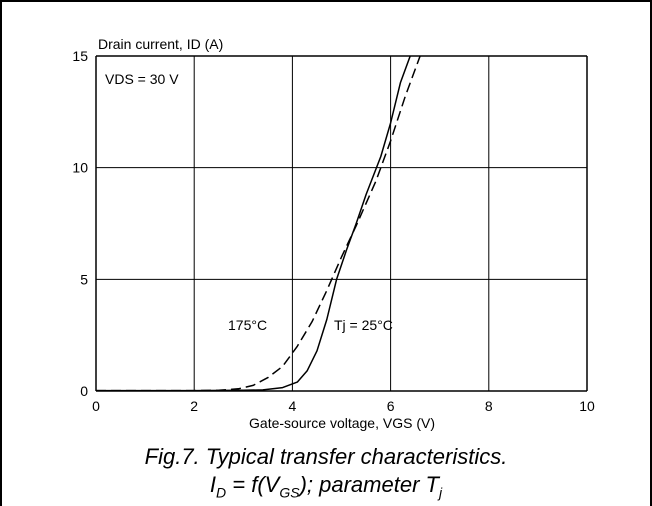  Describe the element at coordinates (342, 423) in the screenshot. I see `x-axis-label: Gate-source voltage, VGS (V)` at that location.